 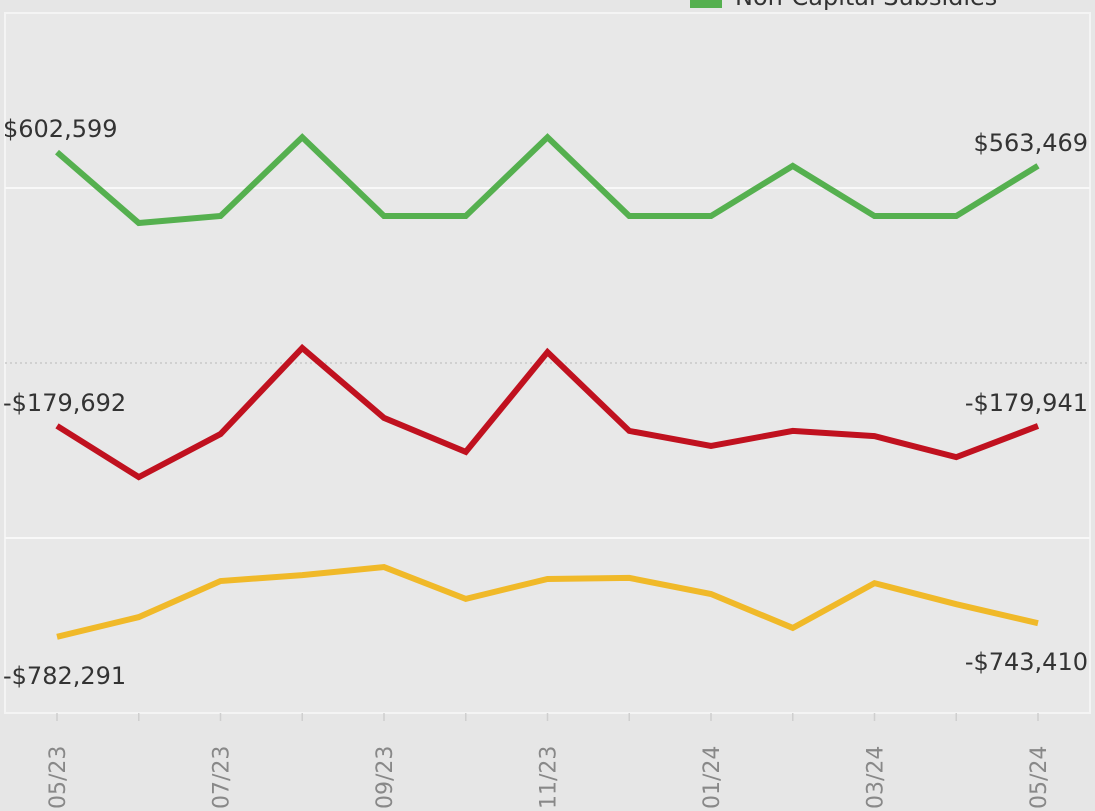 I want to click on x-tick-label: 09/23, so click(x=385, y=777).